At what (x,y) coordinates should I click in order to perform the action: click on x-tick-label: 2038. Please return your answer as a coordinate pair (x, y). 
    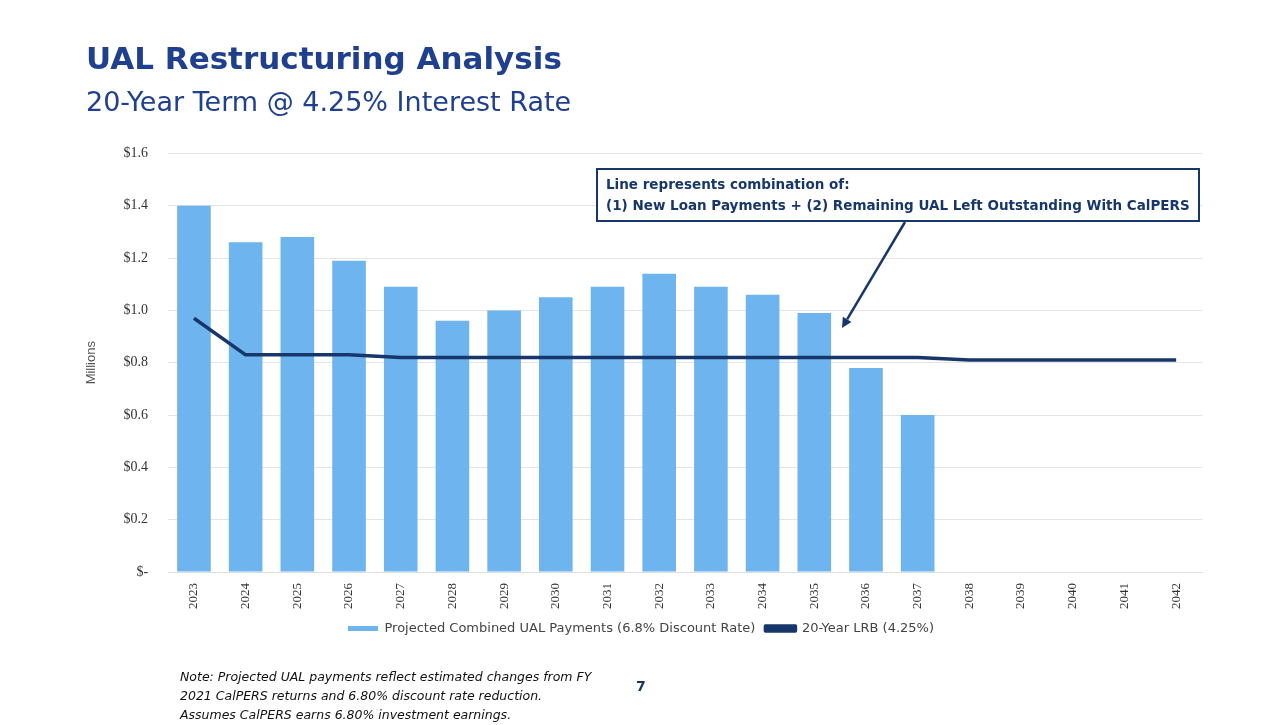
    Looking at the image, I should click on (968, 596).